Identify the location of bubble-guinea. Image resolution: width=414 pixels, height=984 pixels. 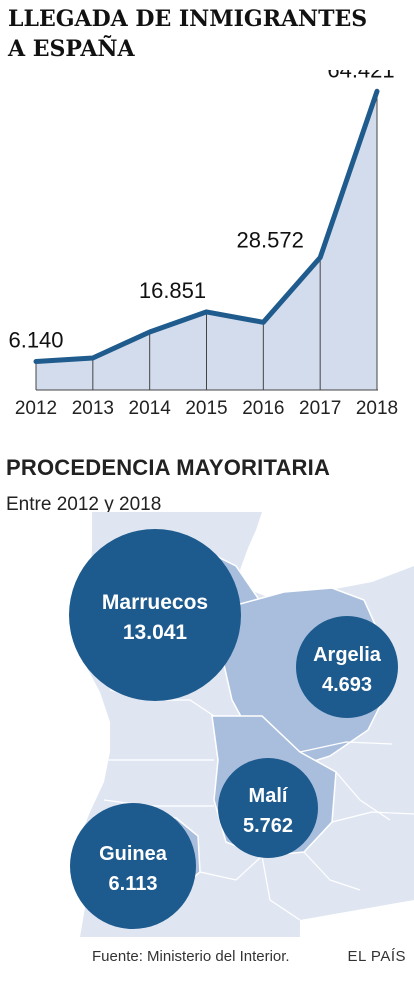
(133, 866).